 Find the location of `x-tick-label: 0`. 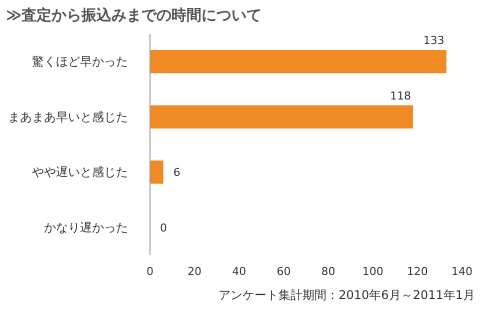

x-tick-label: 0 is located at coordinates (150, 271).